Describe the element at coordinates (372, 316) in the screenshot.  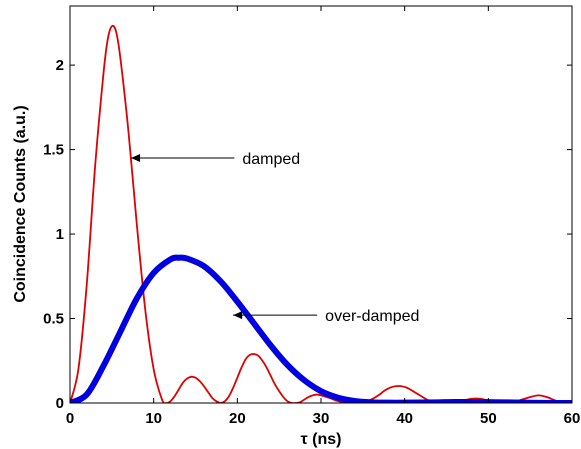
I see `annotation-label-over-damped: over-damped` at that location.